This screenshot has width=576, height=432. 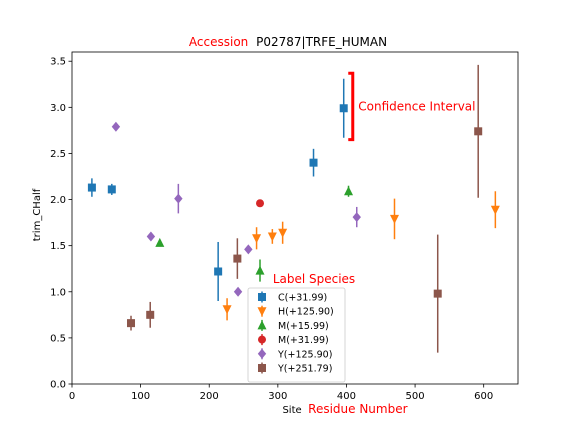 What do you see at coordinates (416, 106) in the screenshot?
I see `confidence-interval-label: Confidence Interval` at bounding box center [416, 106].